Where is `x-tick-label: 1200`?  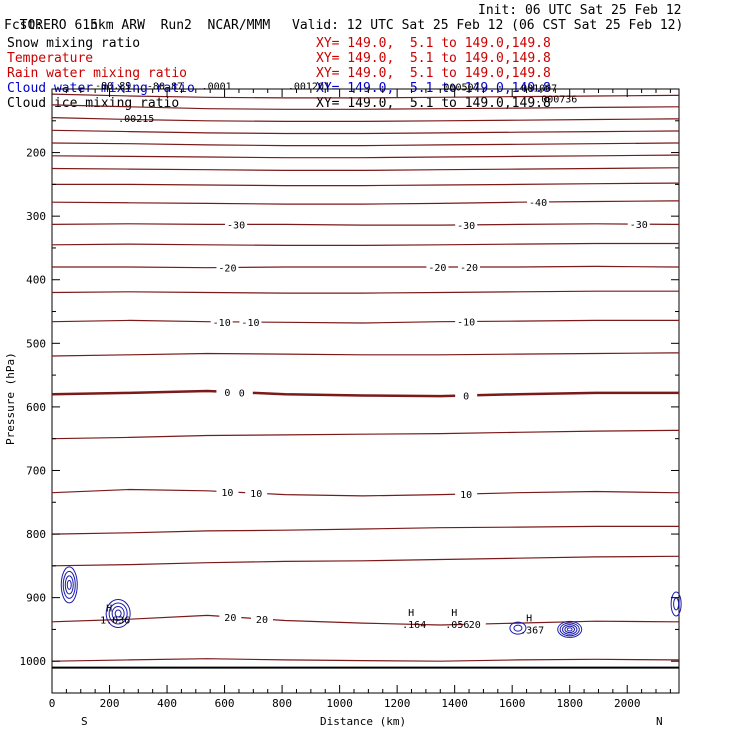 x-tick-label: 1200 is located at coordinates (397, 703).